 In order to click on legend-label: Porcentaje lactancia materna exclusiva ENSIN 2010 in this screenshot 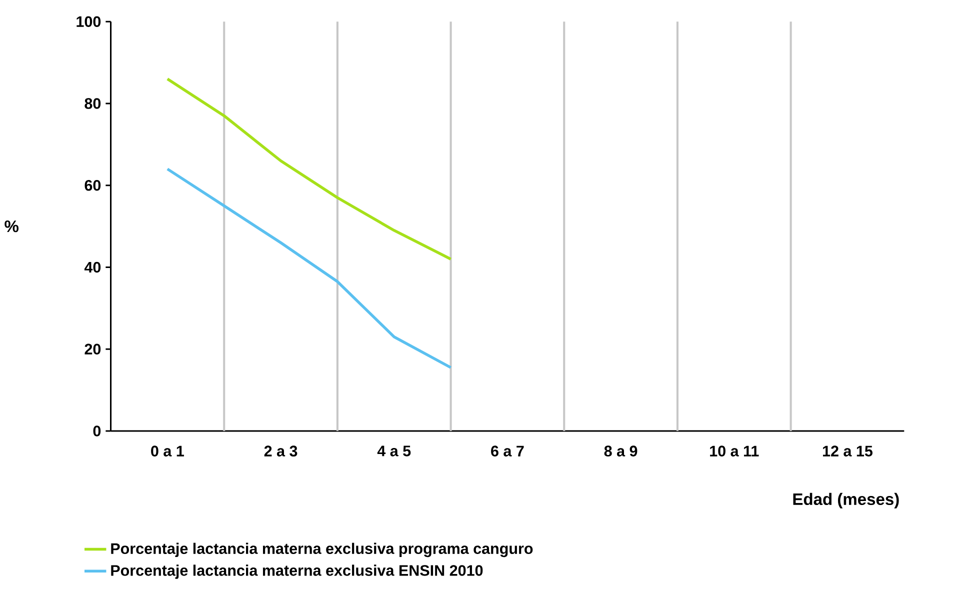, I will do `click(297, 571)`.